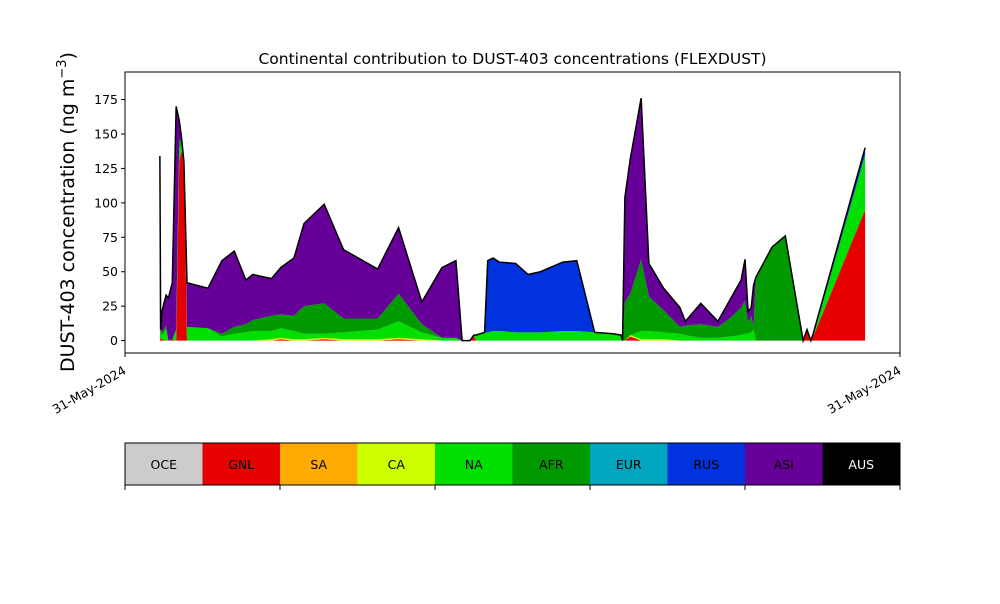 This screenshot has width=1000, height=604. I want to click on legend-label-sa: SA, so click(318, 464).